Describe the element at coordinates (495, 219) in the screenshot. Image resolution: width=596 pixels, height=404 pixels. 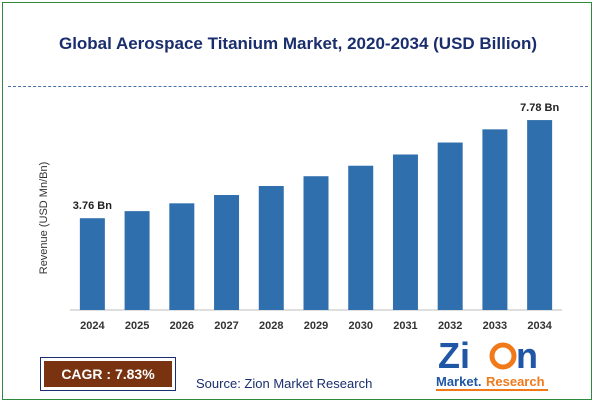
I see `bar-2033` at that location.